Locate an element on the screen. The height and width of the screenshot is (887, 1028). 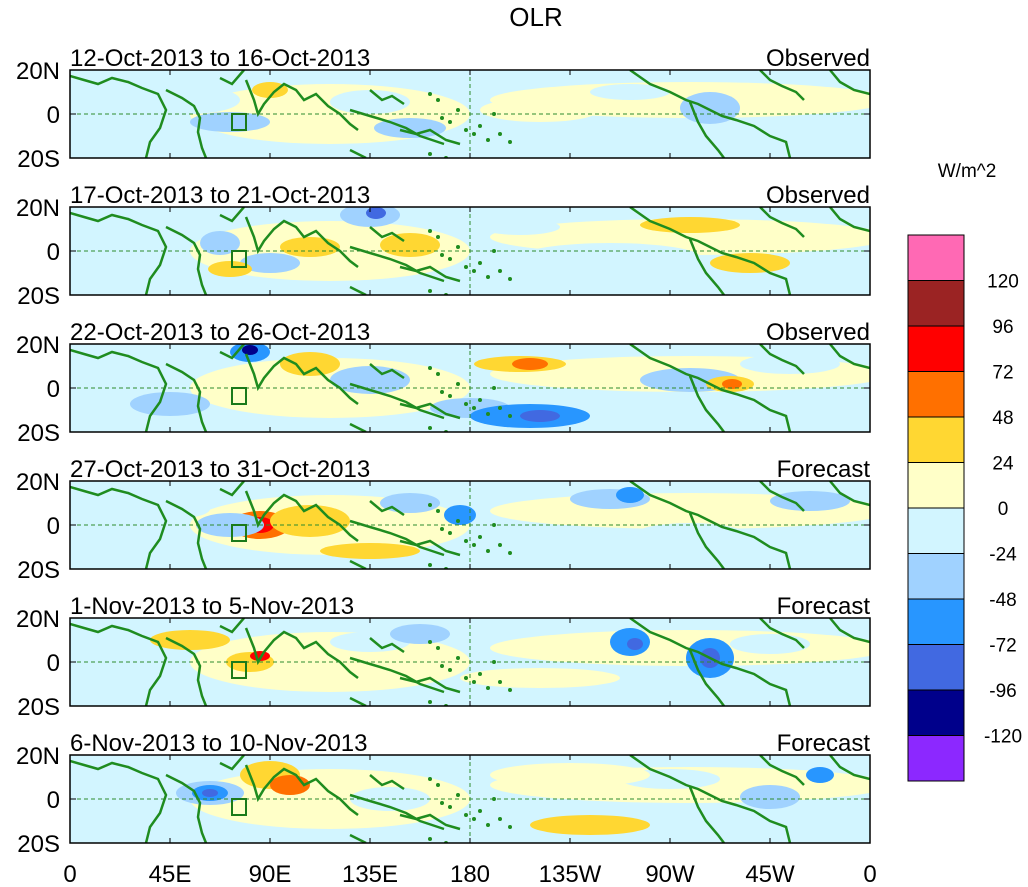
colorbar-label: 72 is located at coordinates (1002, 373).